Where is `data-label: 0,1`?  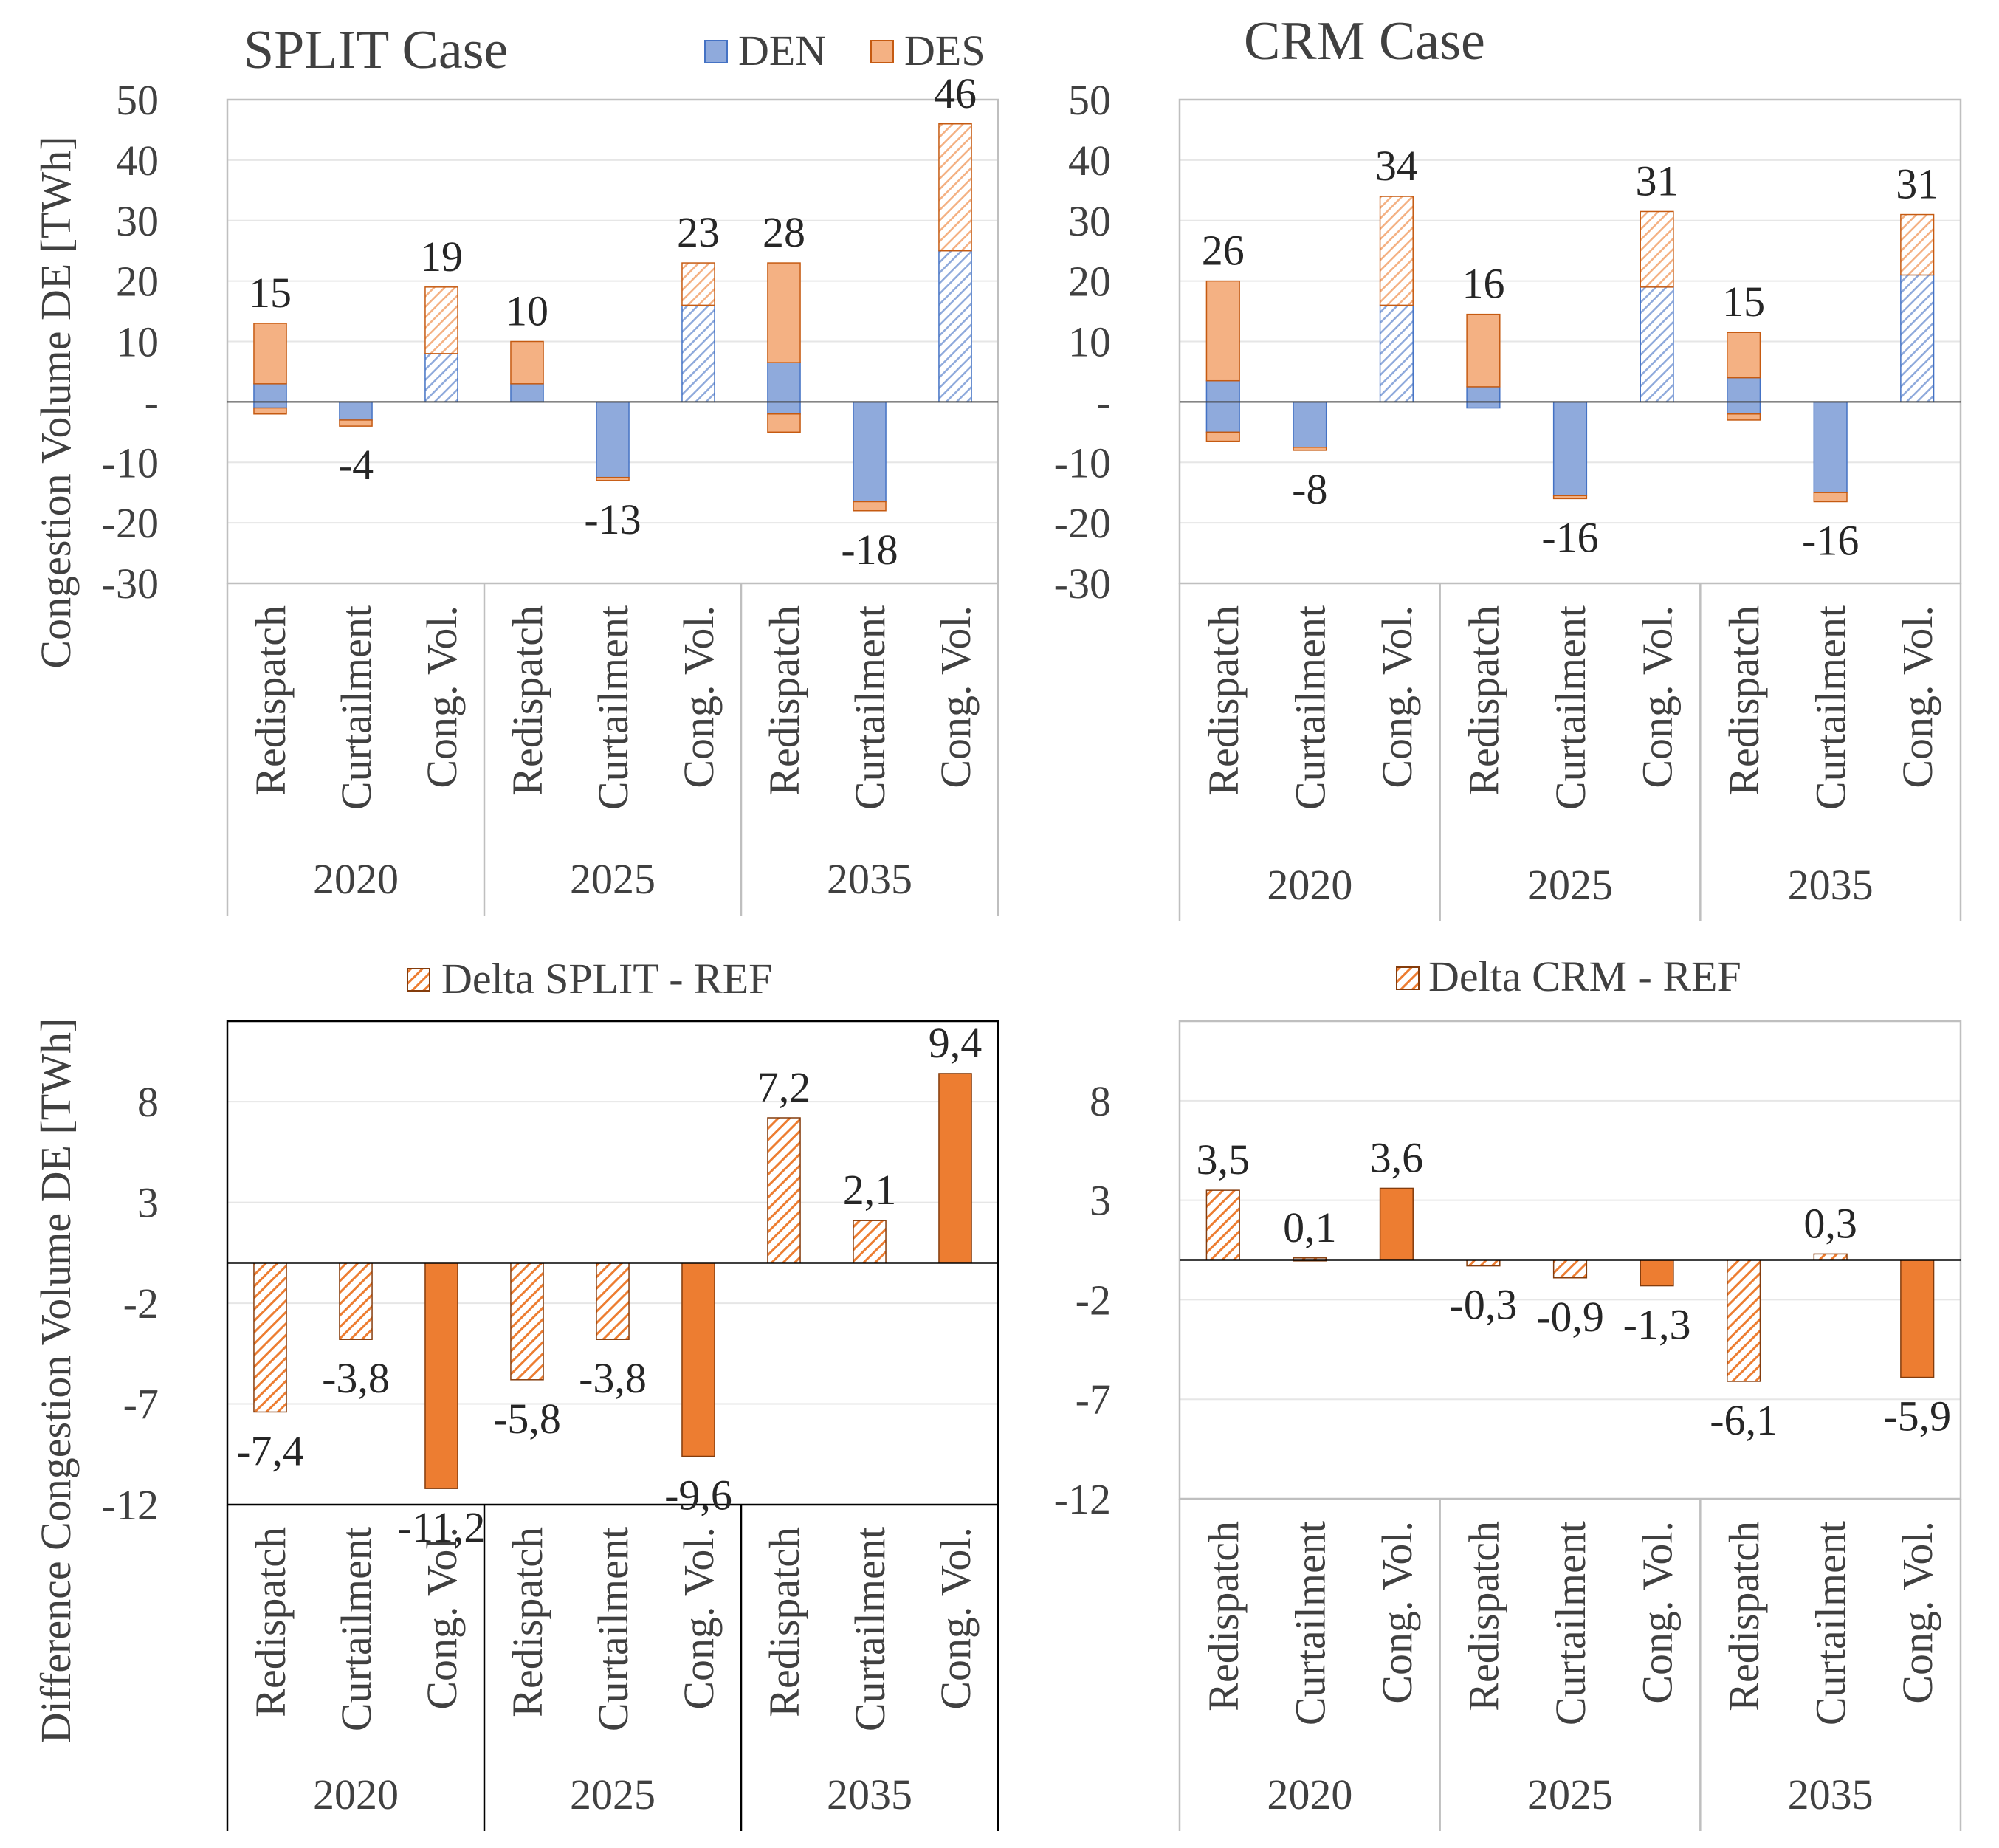
data-label: 0,1 is located at coordinates (1310, 1227).